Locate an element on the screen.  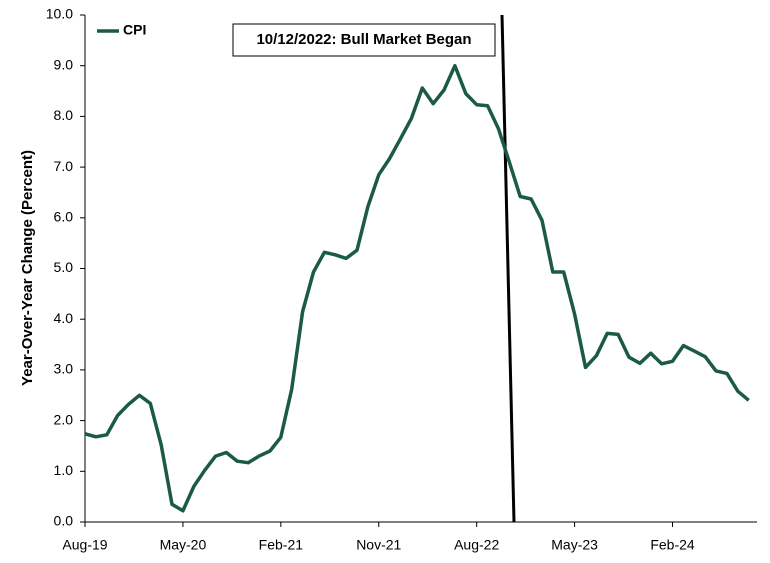
event-line is located at coordinates (508, 268).